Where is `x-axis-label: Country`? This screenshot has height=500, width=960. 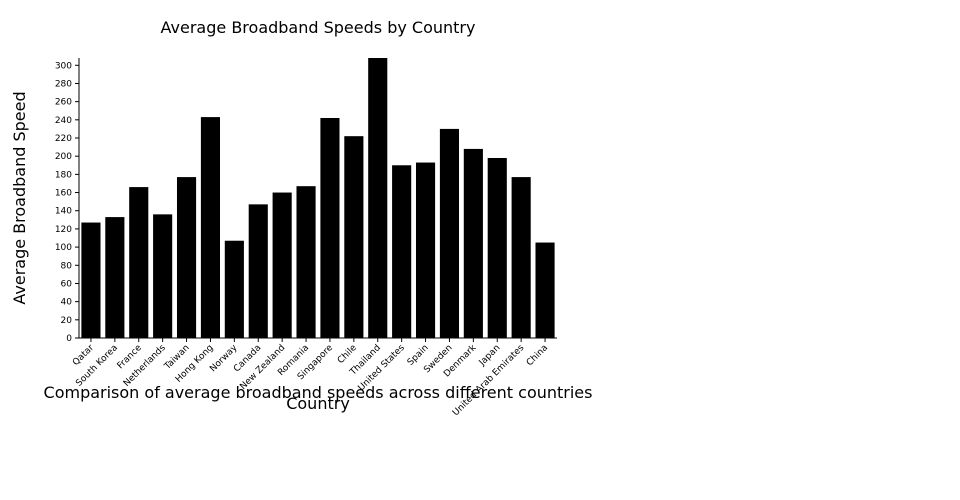
x-axis-label: Country is located at coordinates (318, 403).